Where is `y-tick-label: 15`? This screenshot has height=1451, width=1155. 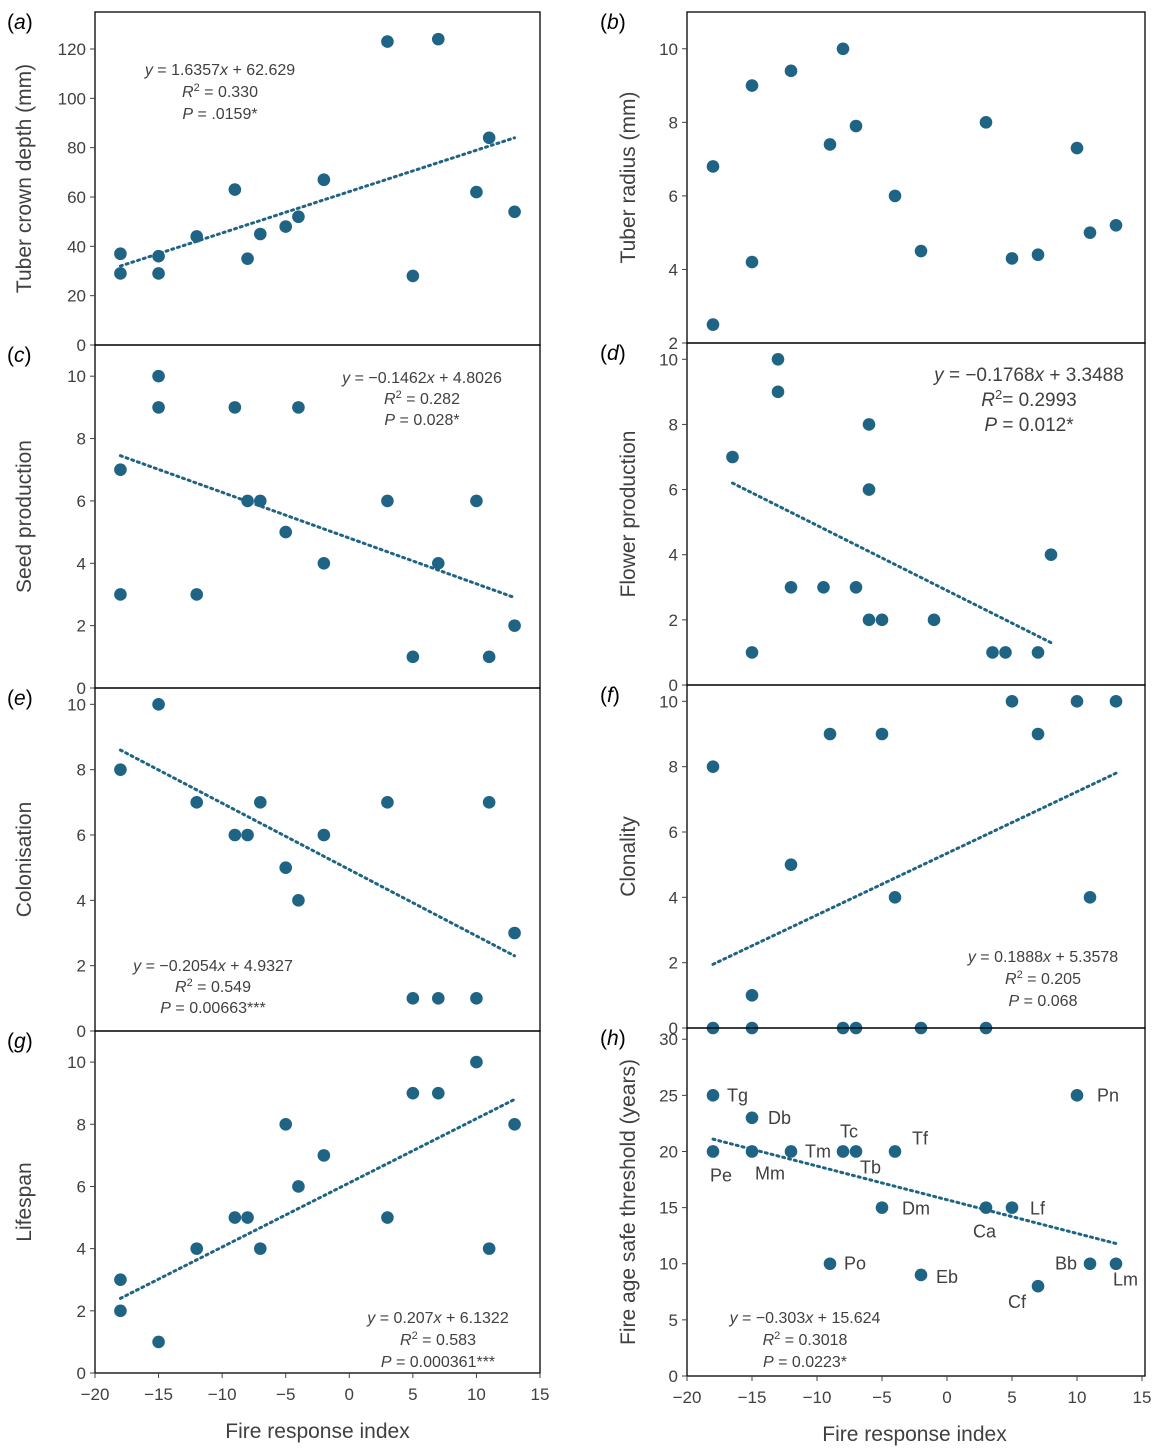
y-tick-label: 15 is located at coordinates (668, 1208).